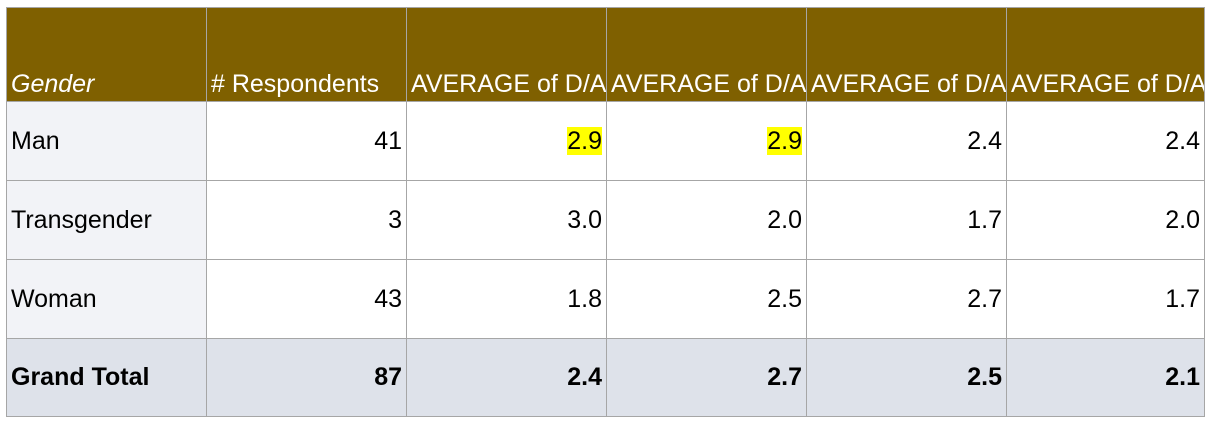 This screenshot has height=428, width=1210. Describe the element at coordinates (306, 141) in the screenshot. I see `cell-respondents: 41` at that location.